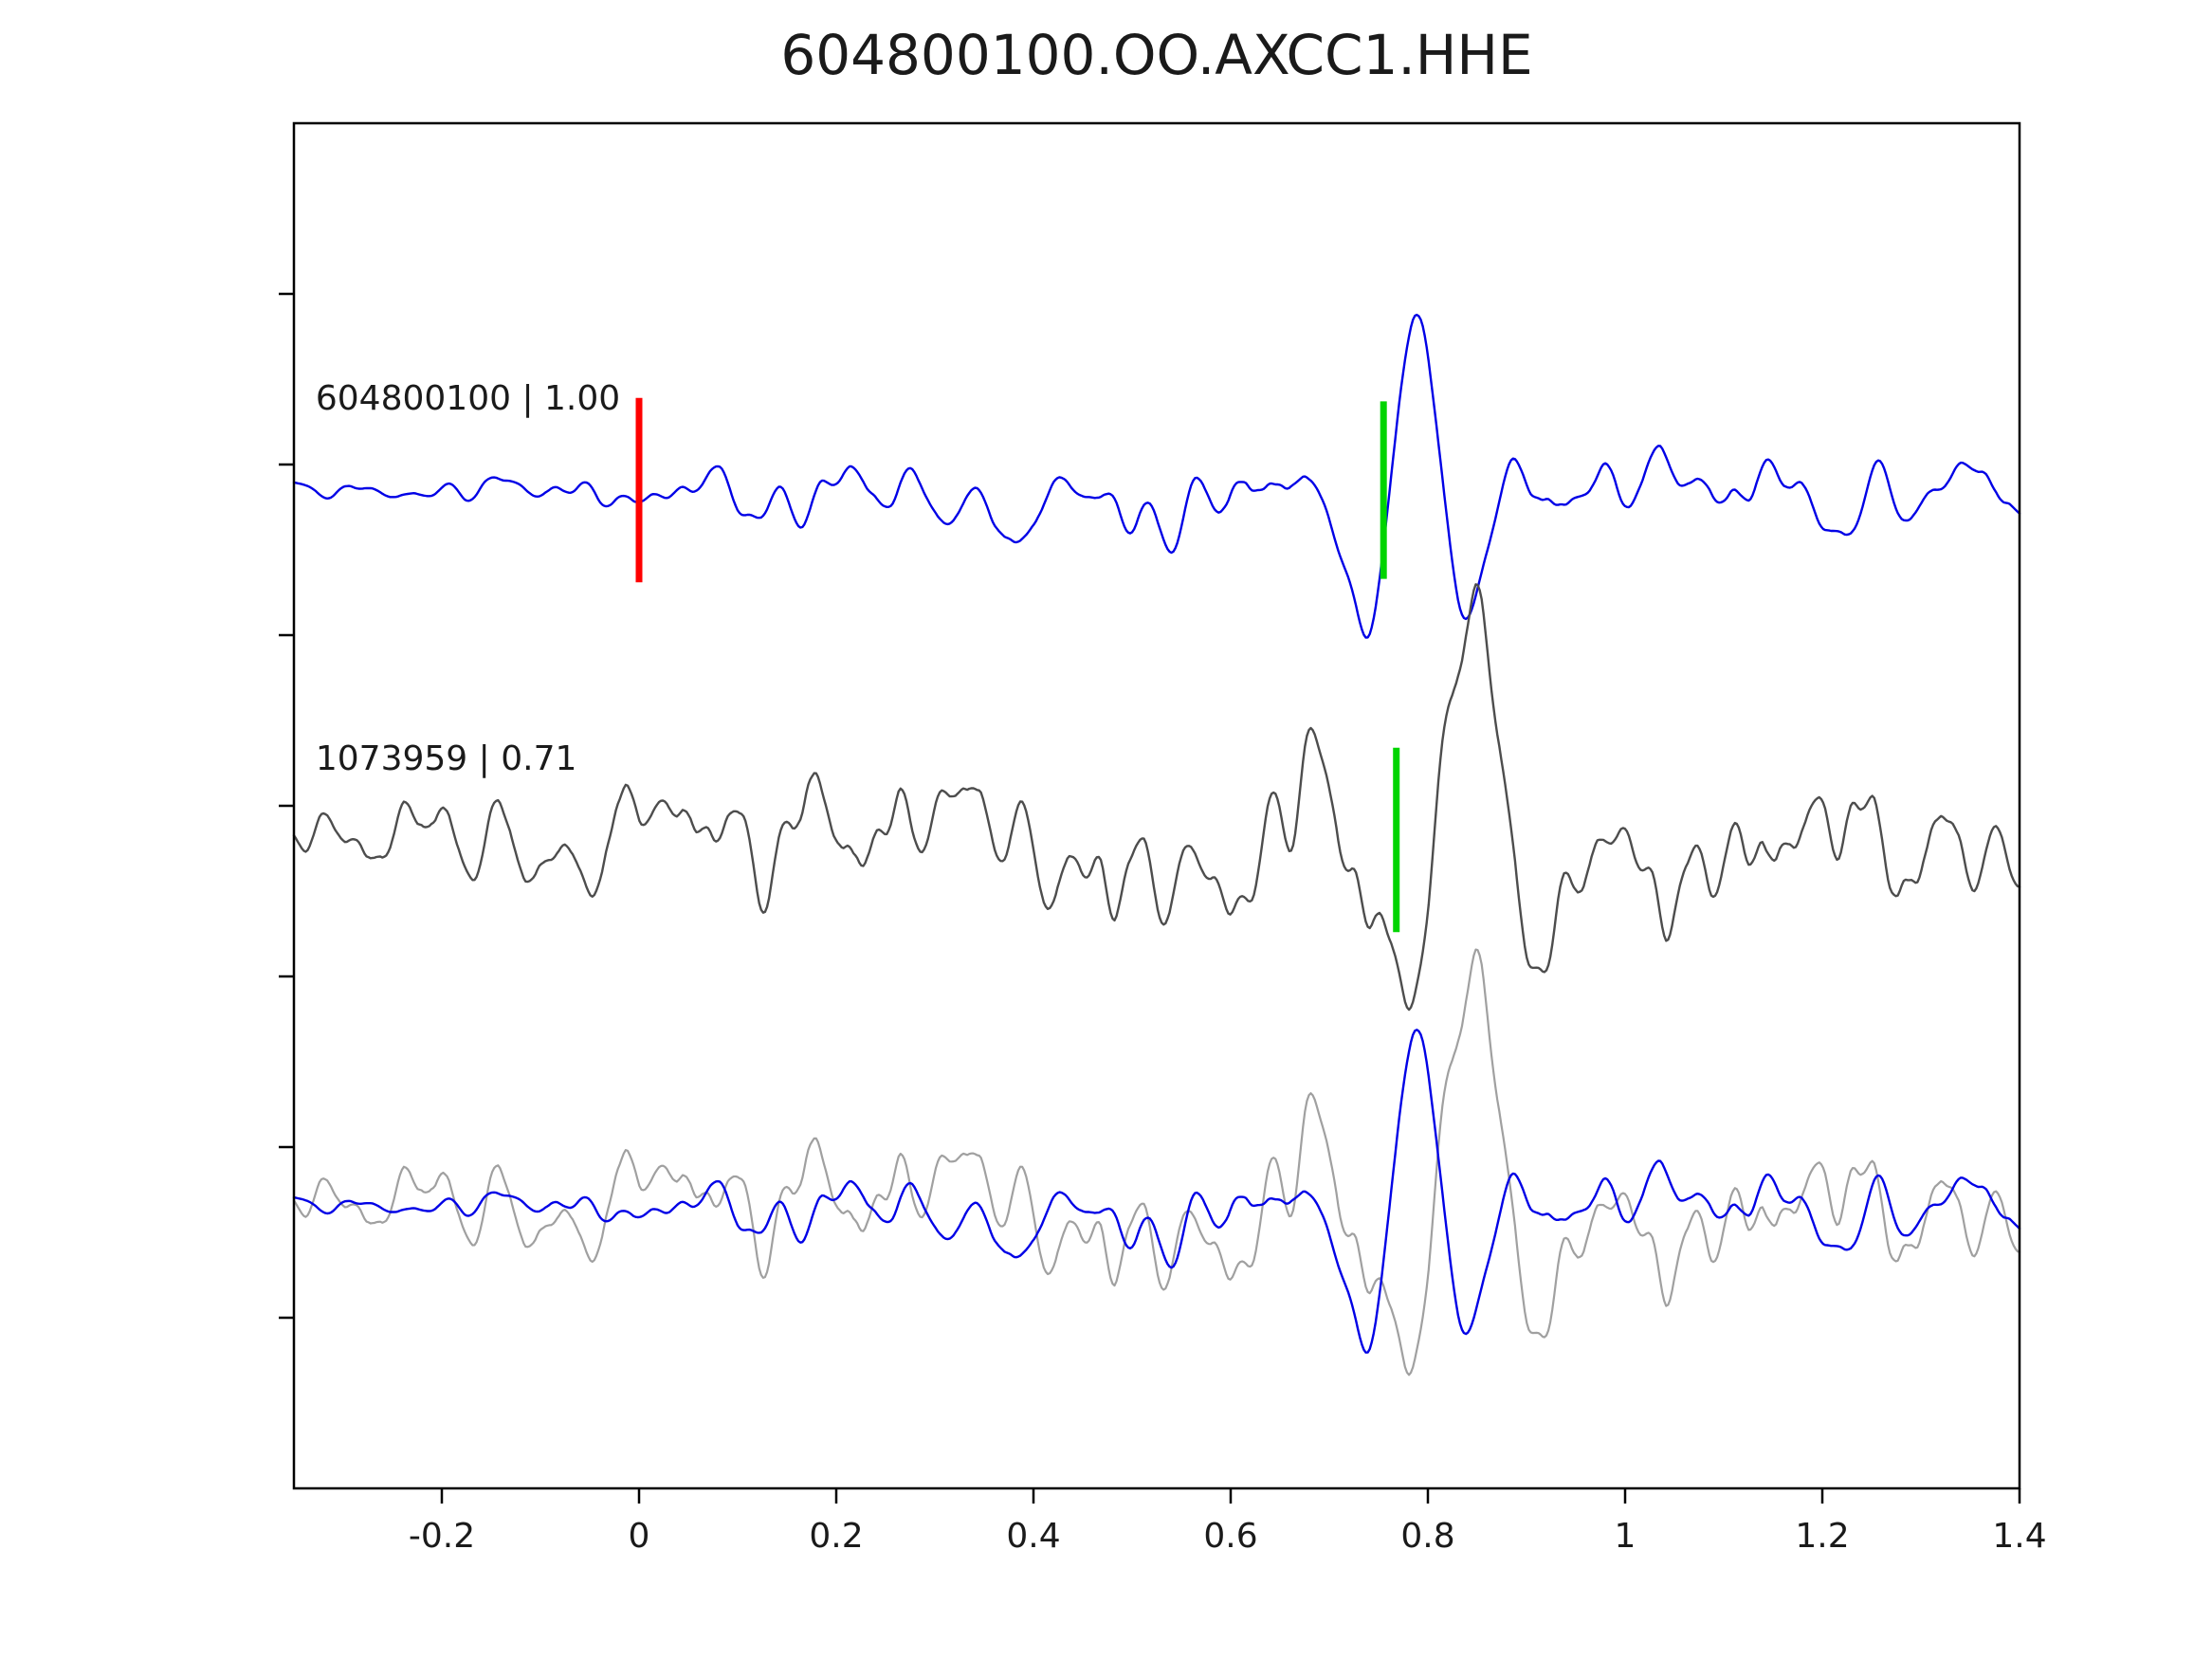  I want to click on x-ticks-group: -0.2 0 0.2 0.4 0.6 0.8 1 1.2 1.4, so click(1228, 1522).